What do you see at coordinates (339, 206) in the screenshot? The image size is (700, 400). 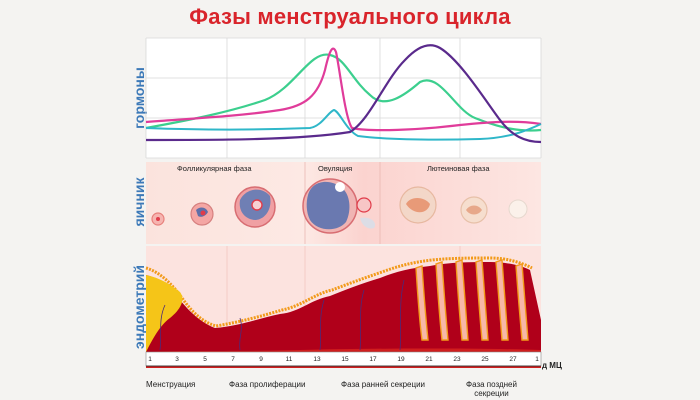 I see `ovary-follicles` at bounding box center [339, 206].